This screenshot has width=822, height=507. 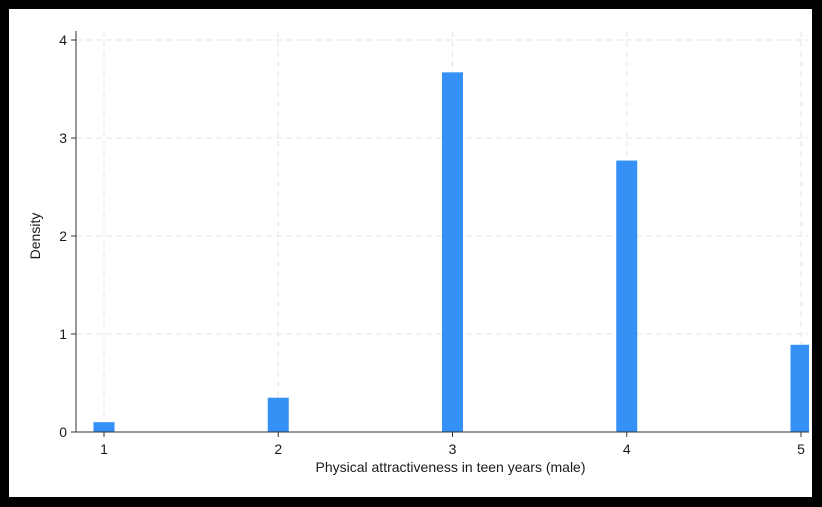 I want to click on x-tick-label: 1, so click(x=104, y=449).